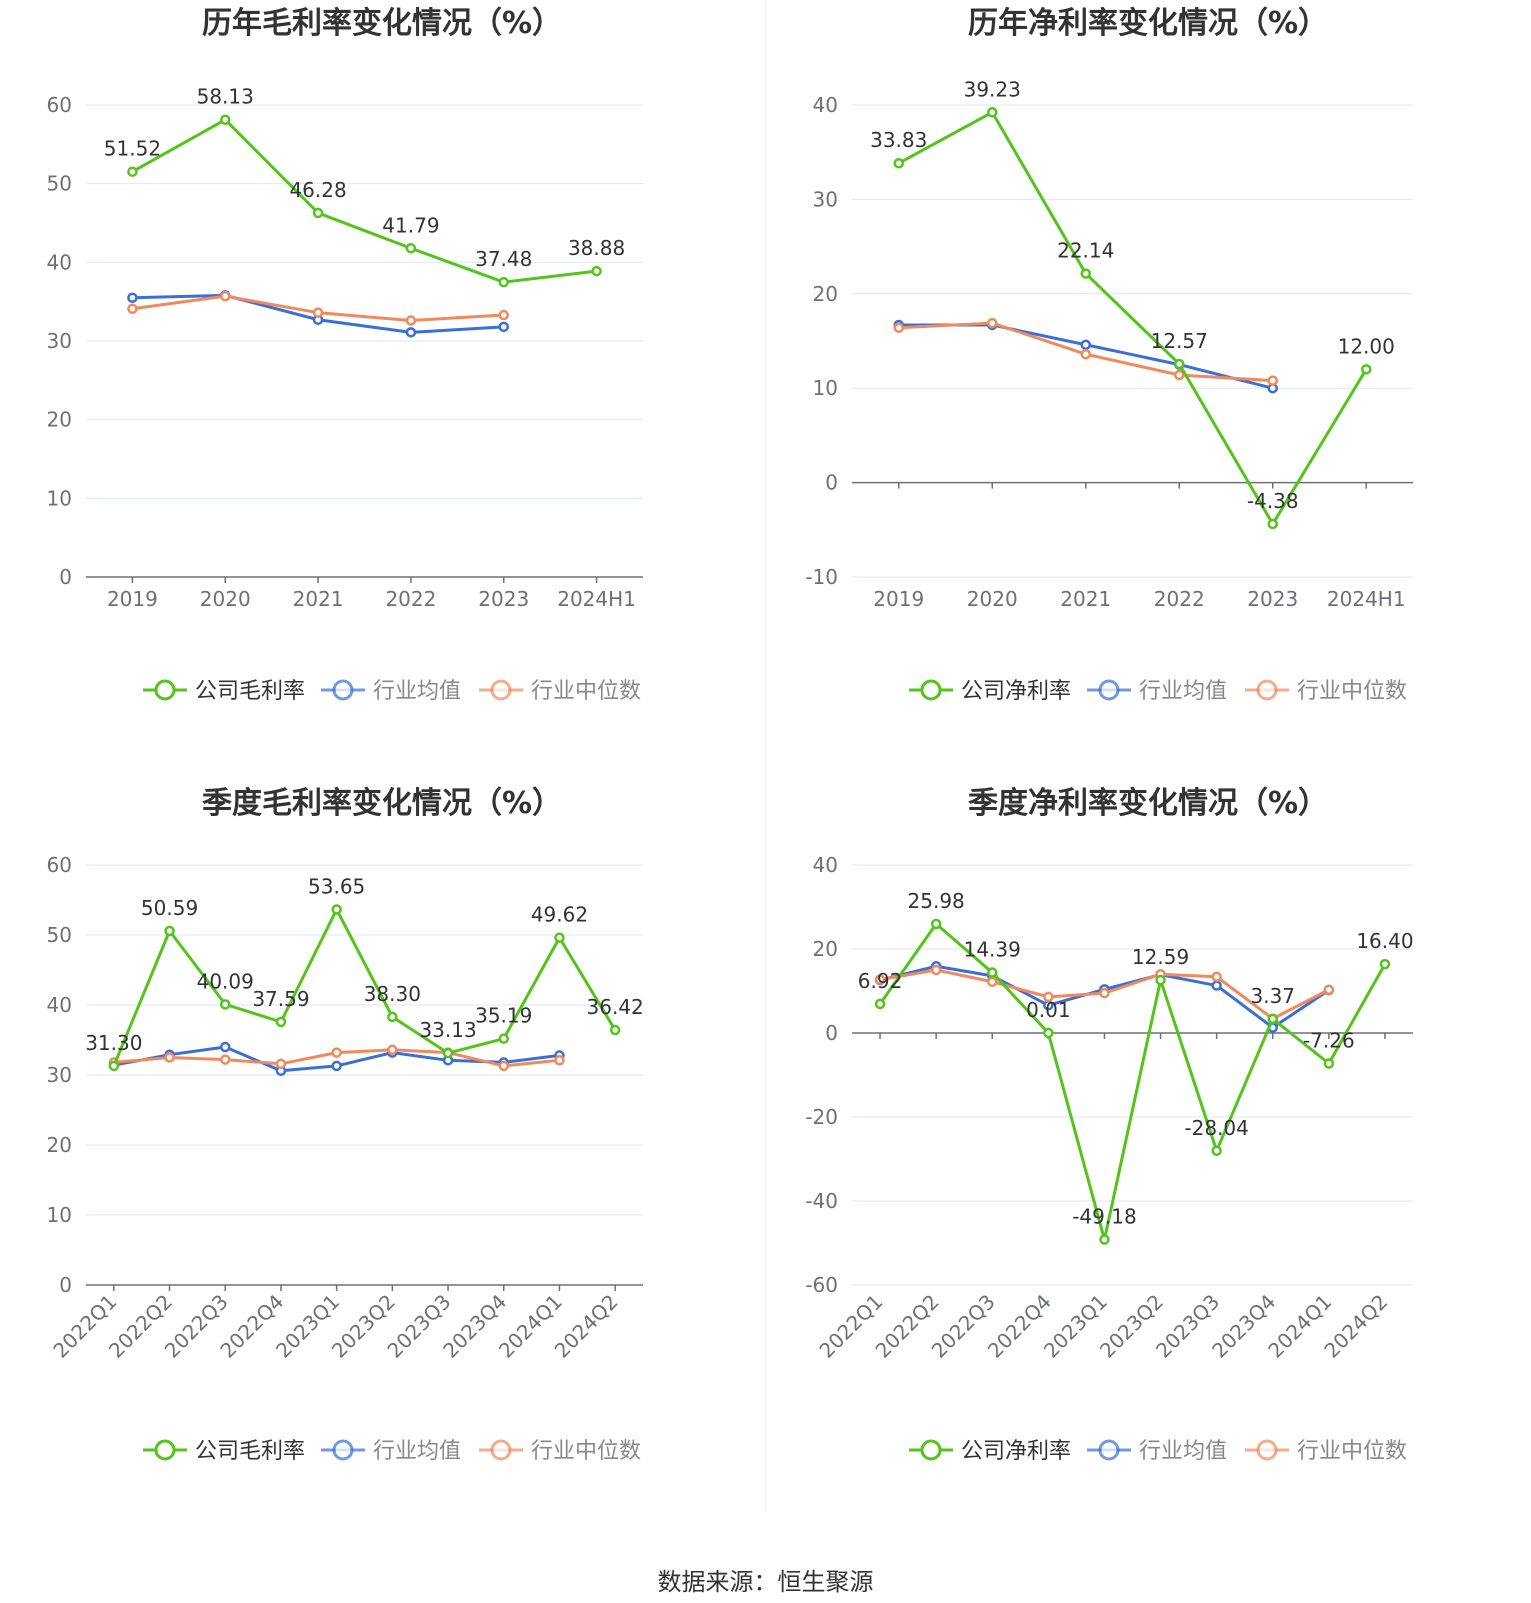  What do you see at coordinates (765, 1582) in the screenshot?
I see `data-source: 数据来源：恒生聚源` at bounding box center [765, 1582].